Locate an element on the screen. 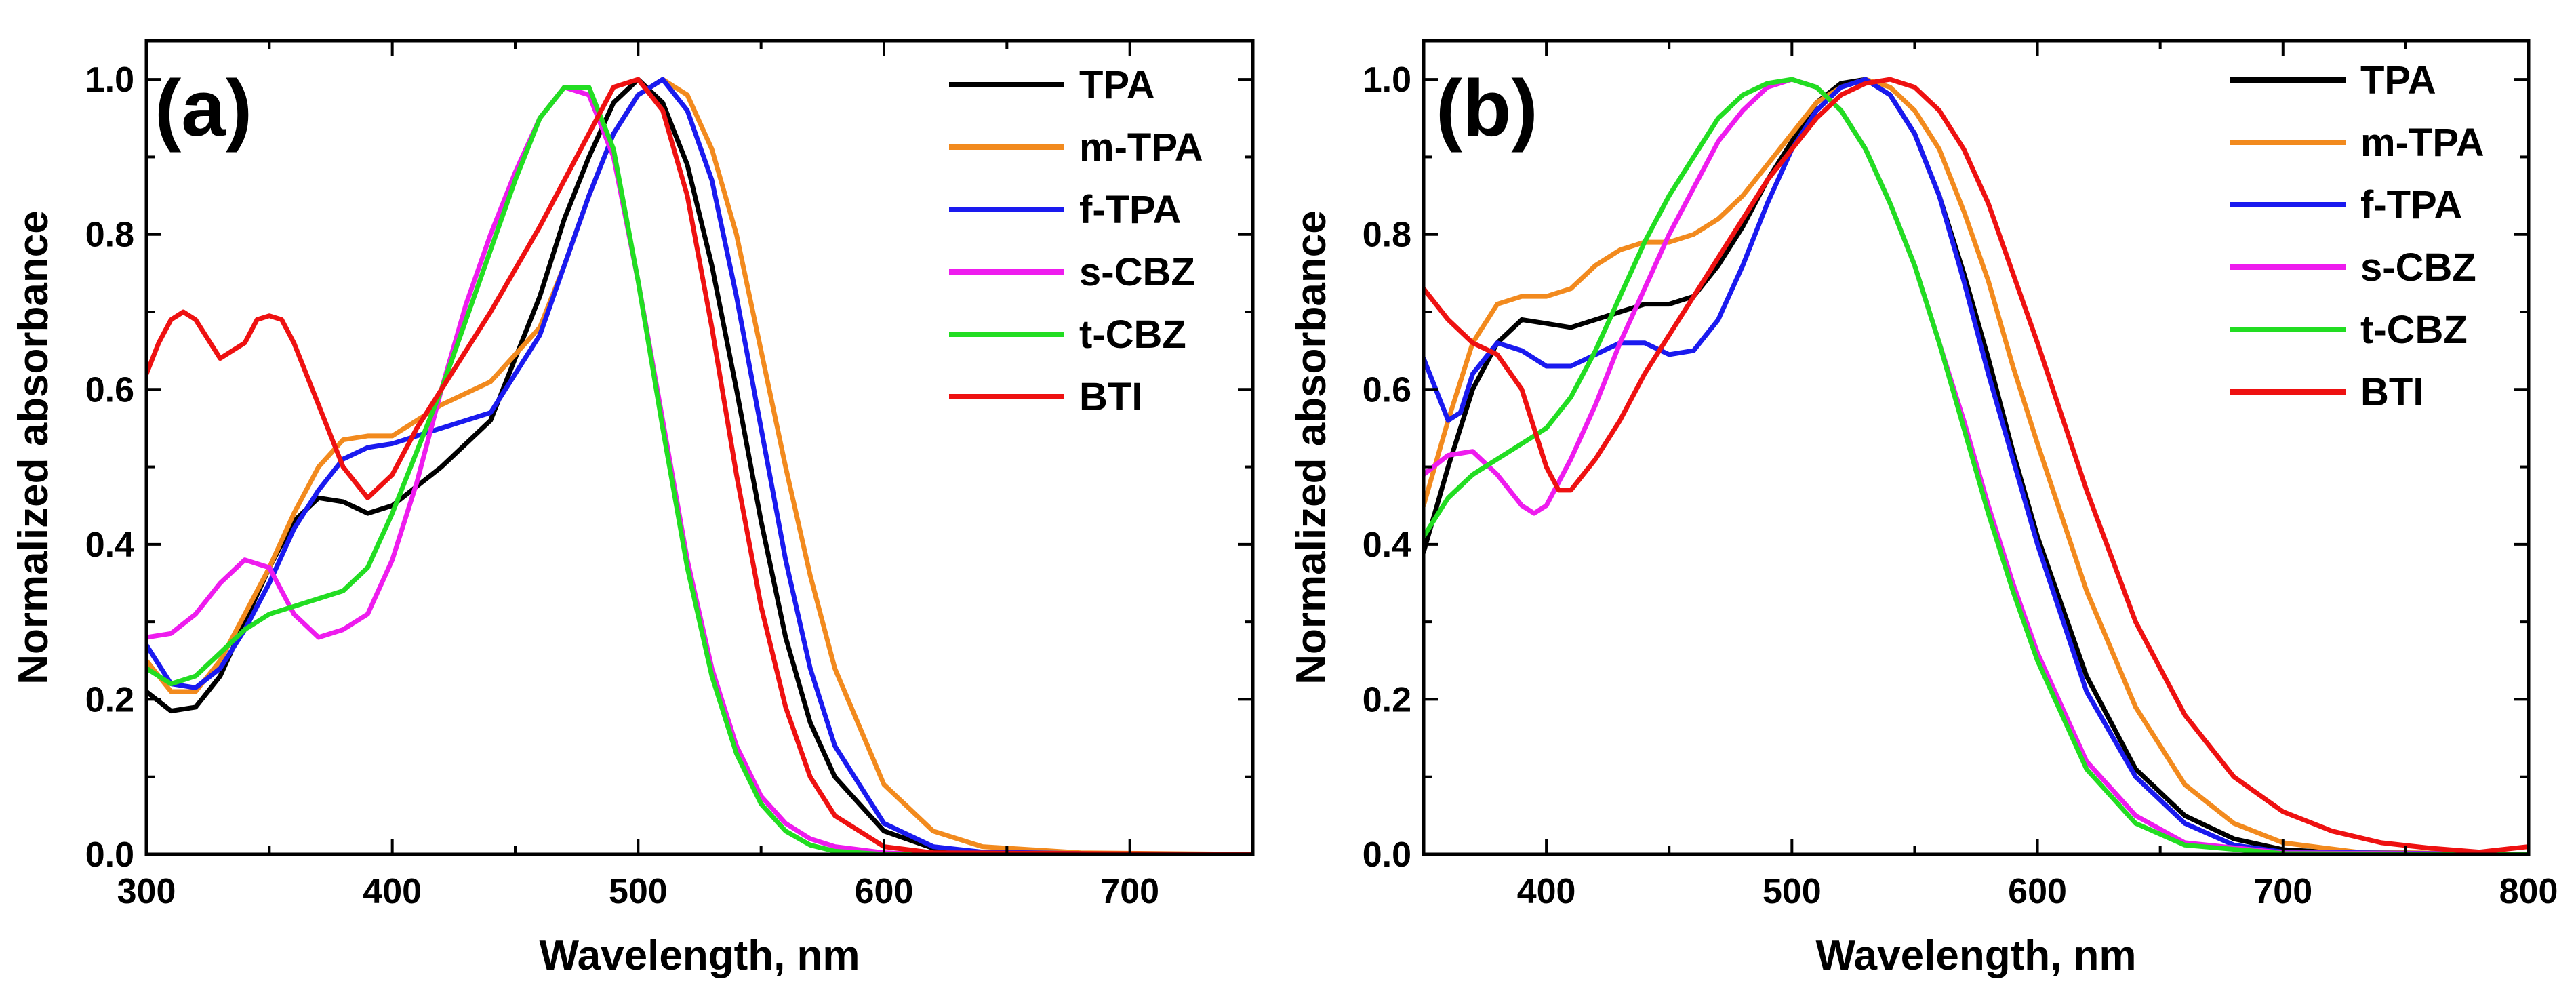  x-tick-label: 300 is located at coordinates (146, 892).